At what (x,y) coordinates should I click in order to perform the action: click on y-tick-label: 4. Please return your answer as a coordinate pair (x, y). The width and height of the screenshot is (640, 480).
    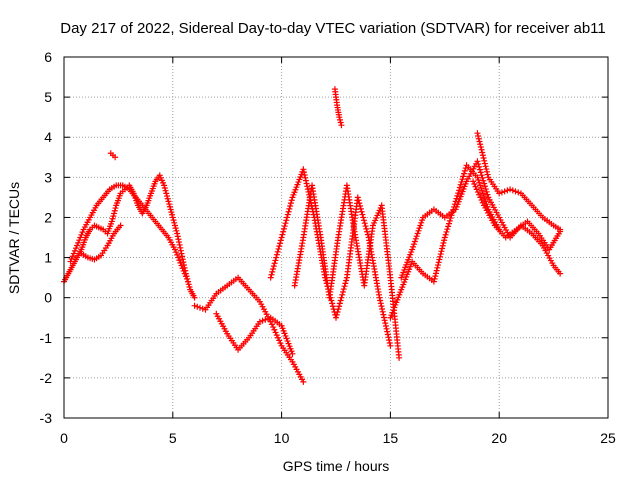
    Looking at the image, I should click on (48, 137).